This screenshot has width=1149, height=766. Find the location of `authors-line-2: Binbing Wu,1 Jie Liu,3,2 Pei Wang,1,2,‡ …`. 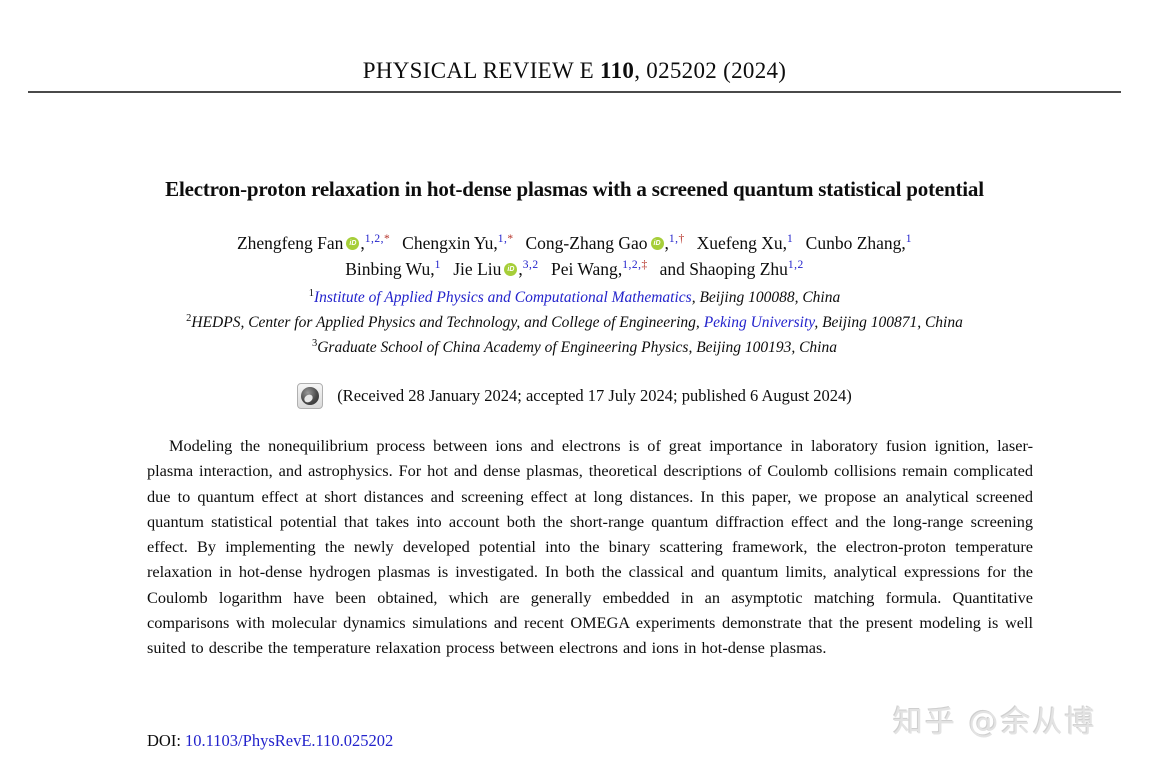

authors-line-2: Binbing Wu,1 Jie Liu,3,2 Pei Wang,1,2,‡ … is located at coordinates (574, 269).